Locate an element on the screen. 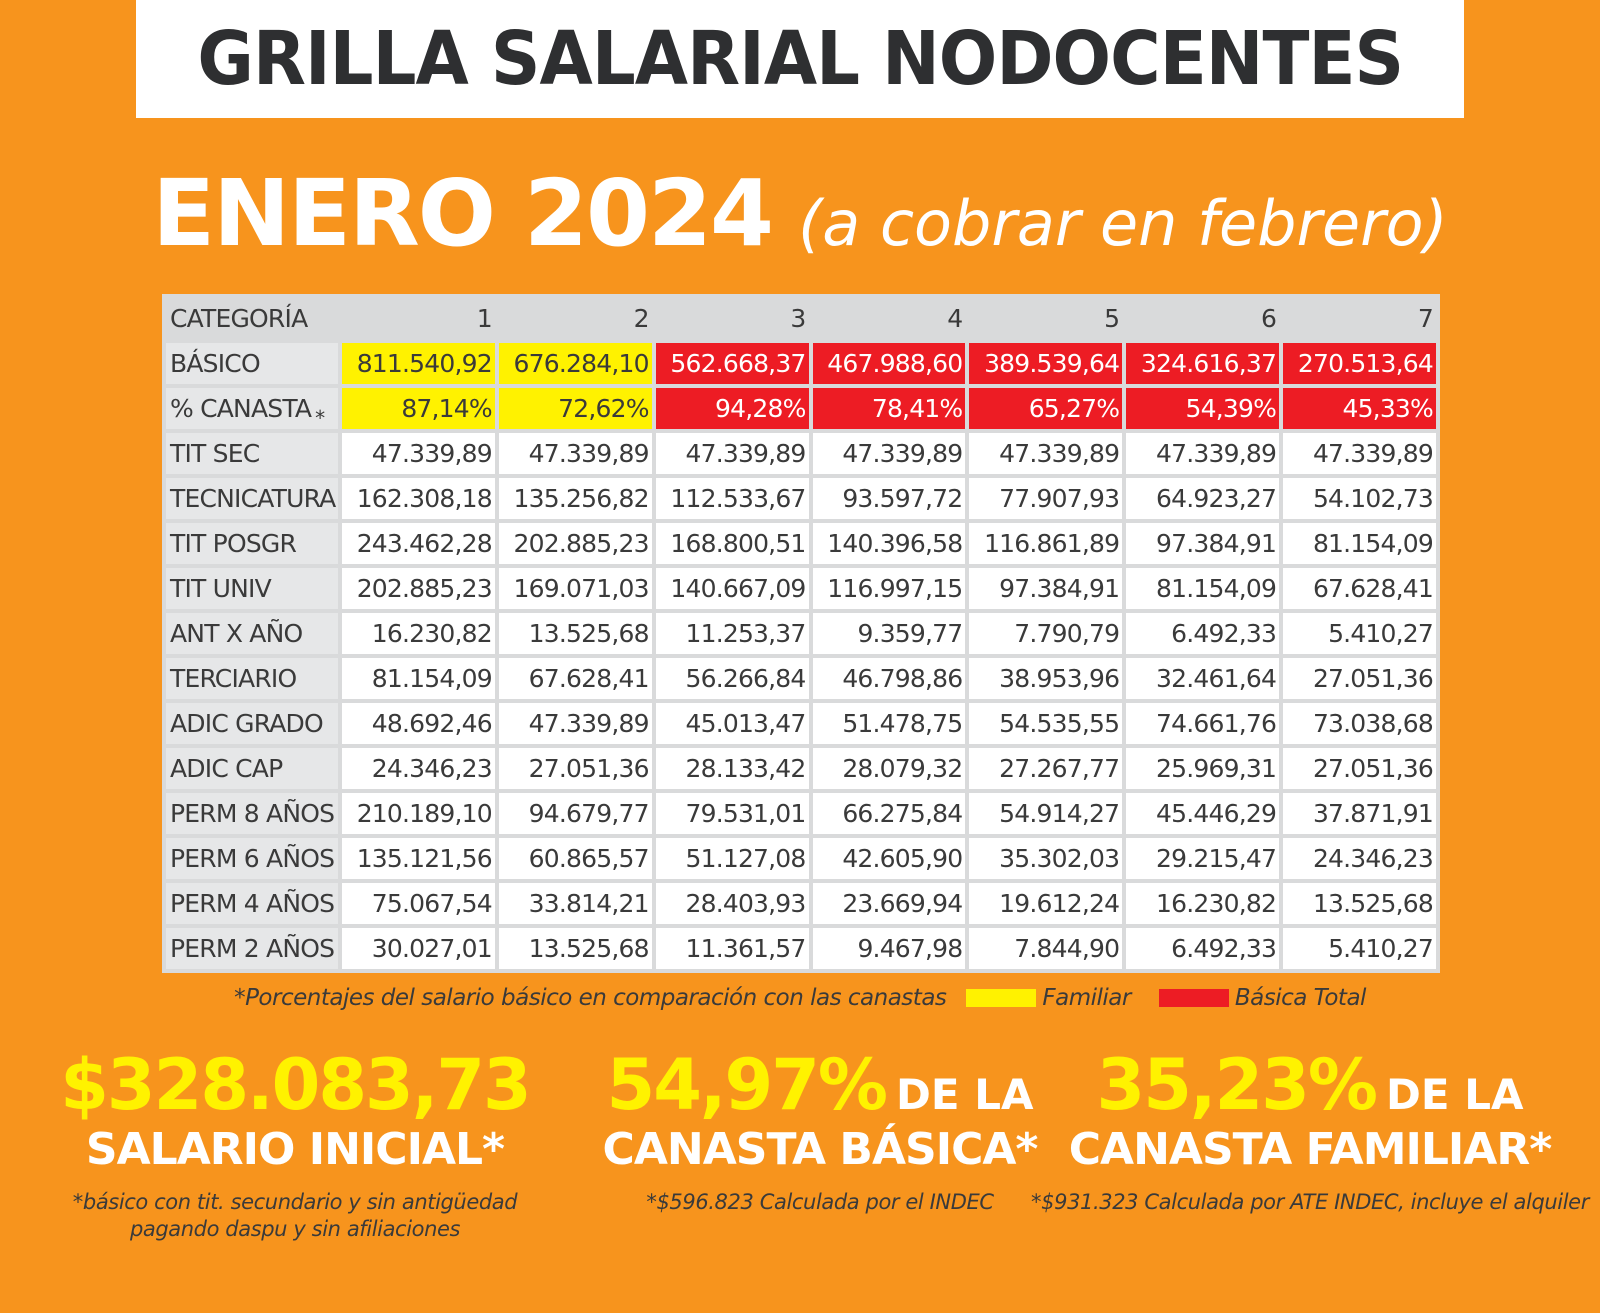 The width and height of the screenshot is (1600, 1313). row-label: TIT SEC is located at coordinates (252, 453).